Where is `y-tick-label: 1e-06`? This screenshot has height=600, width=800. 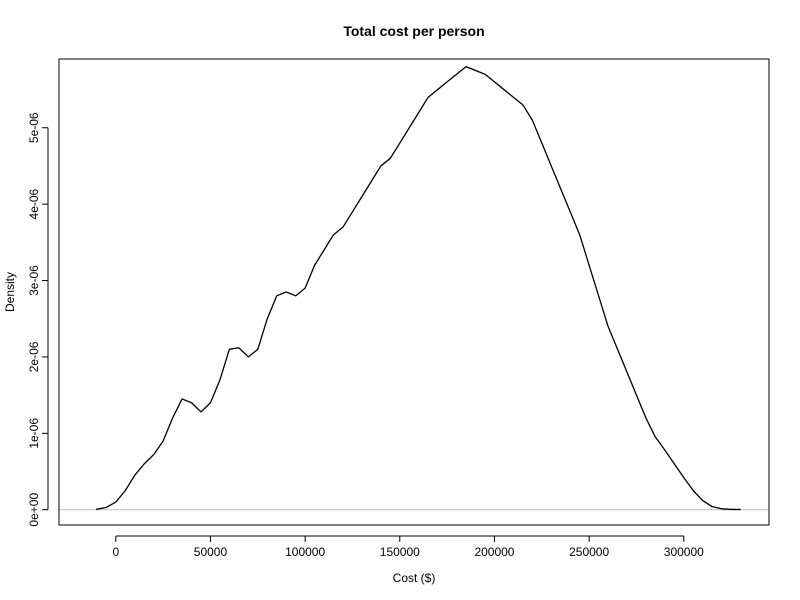
y-tick-label: 1e-06 is located at coordinates (34, 433).